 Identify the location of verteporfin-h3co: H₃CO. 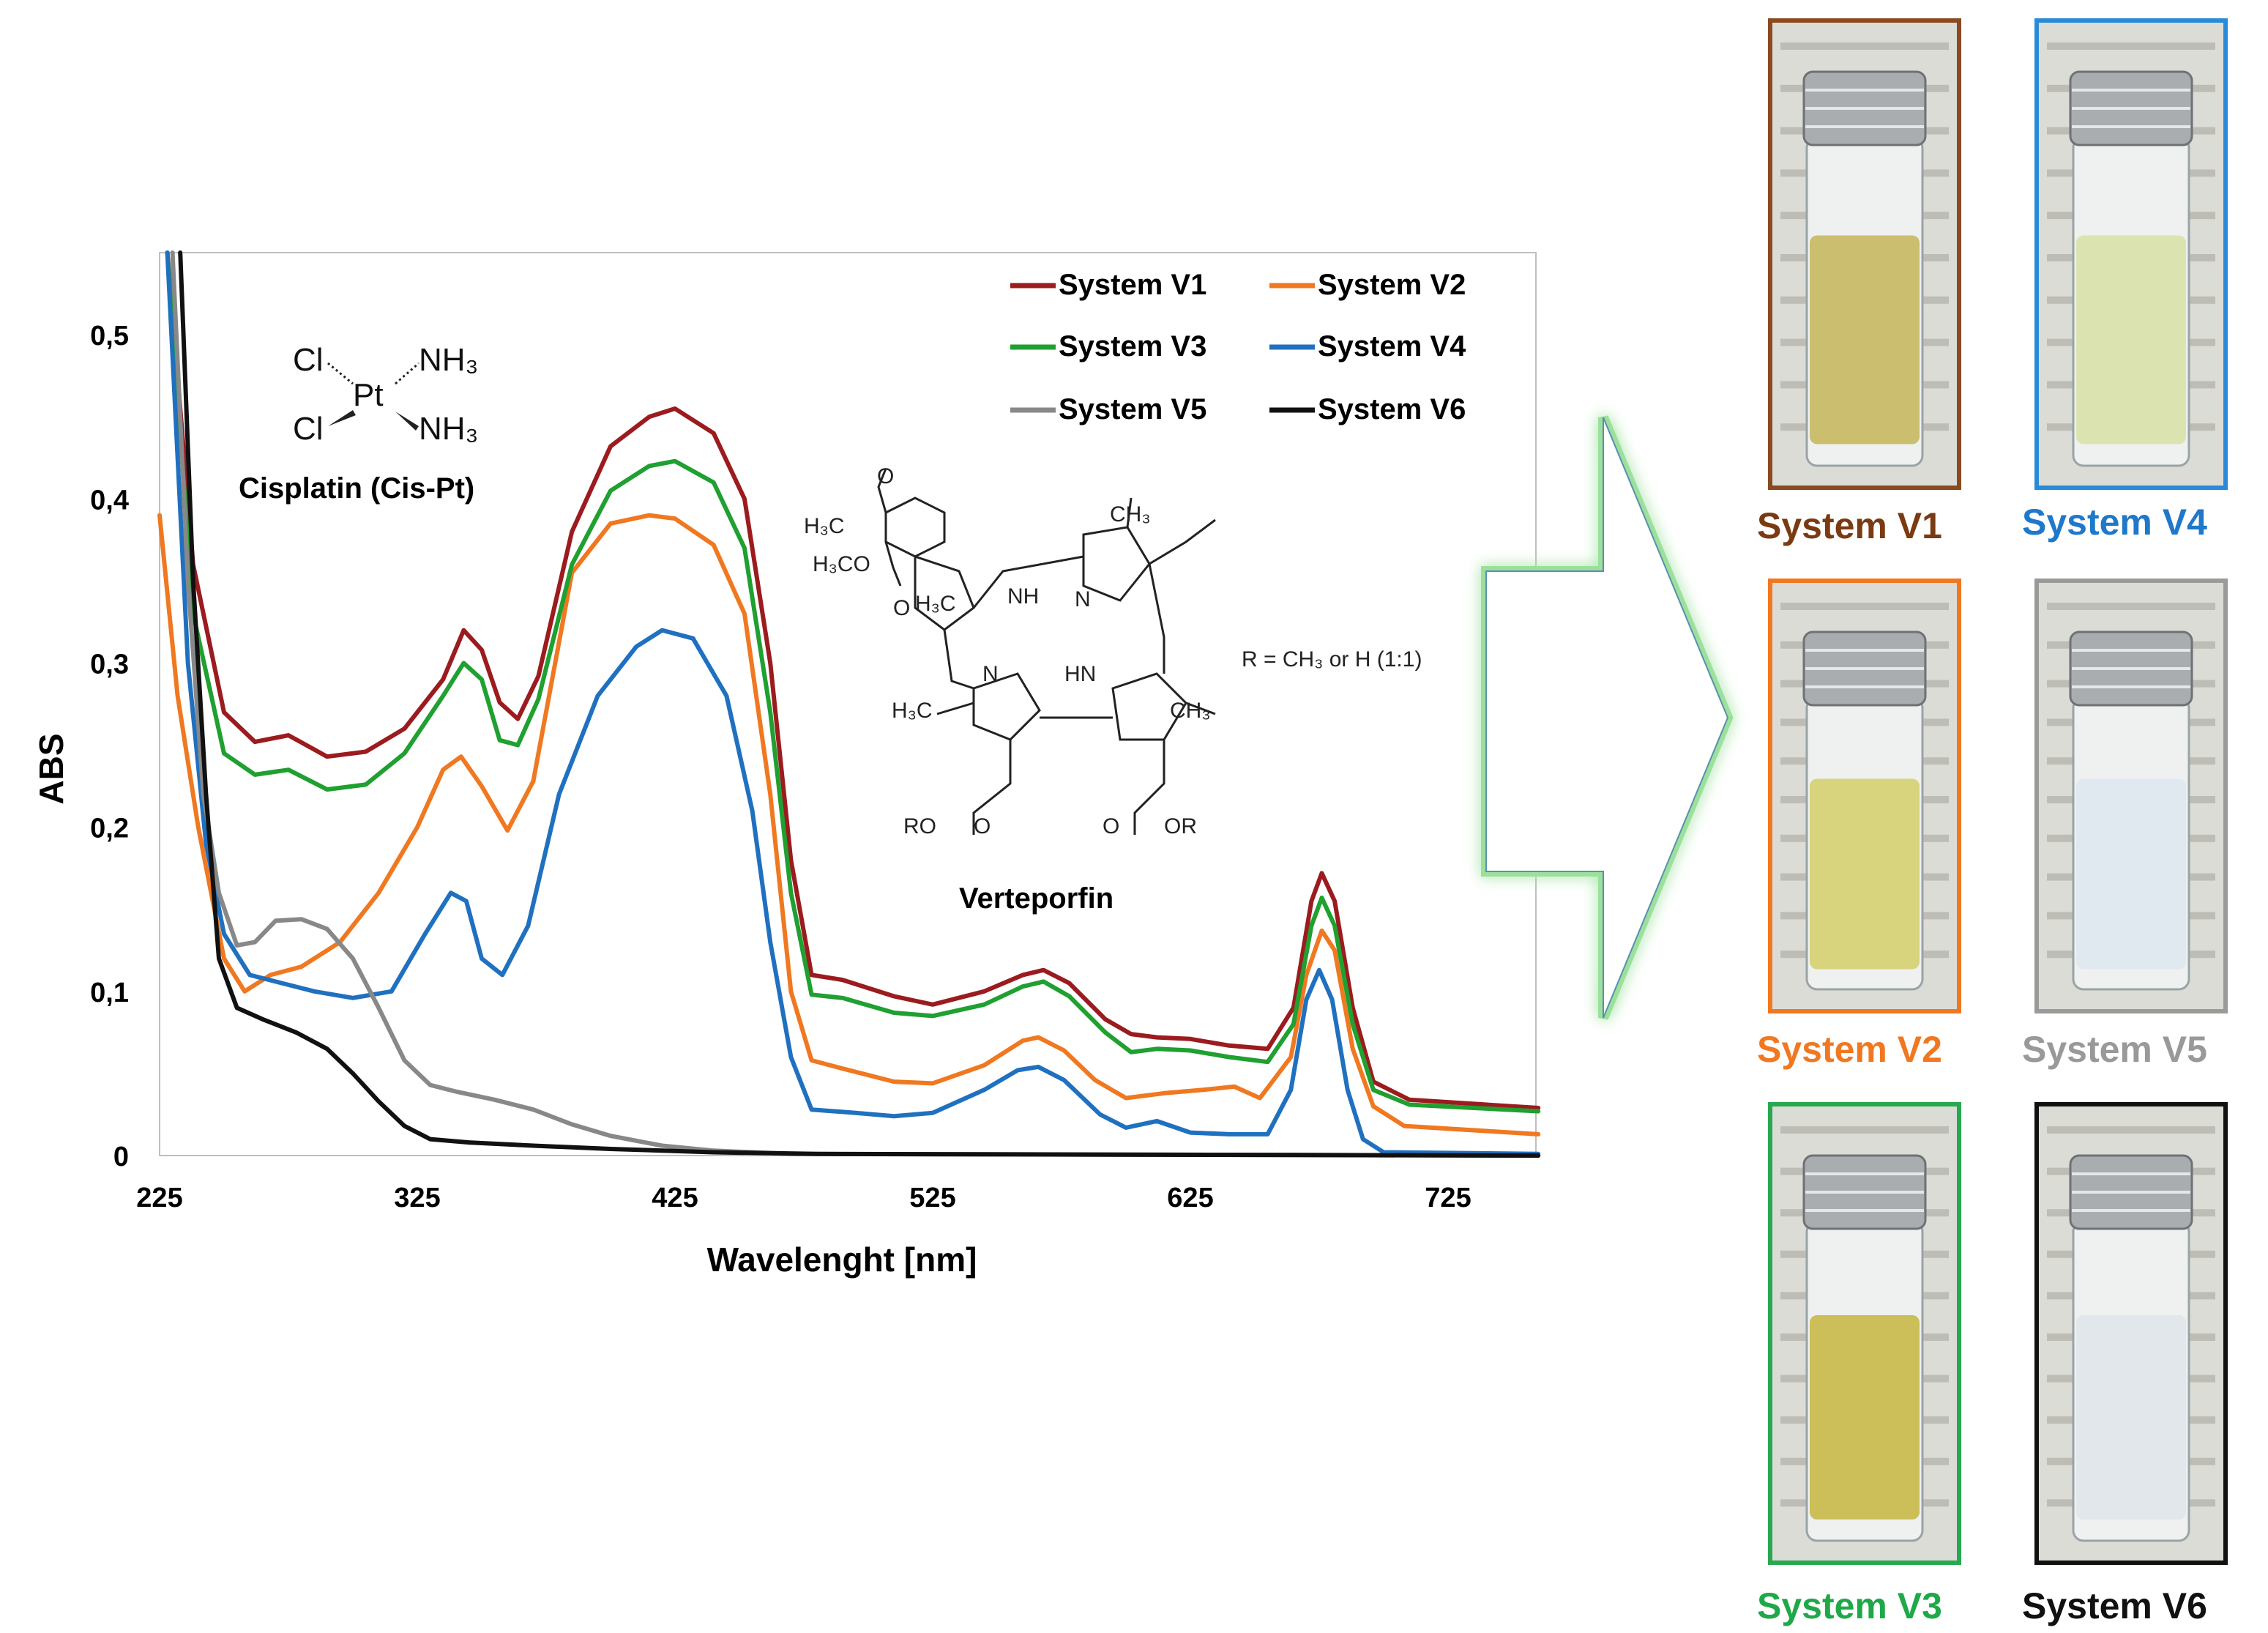
(841, 564).